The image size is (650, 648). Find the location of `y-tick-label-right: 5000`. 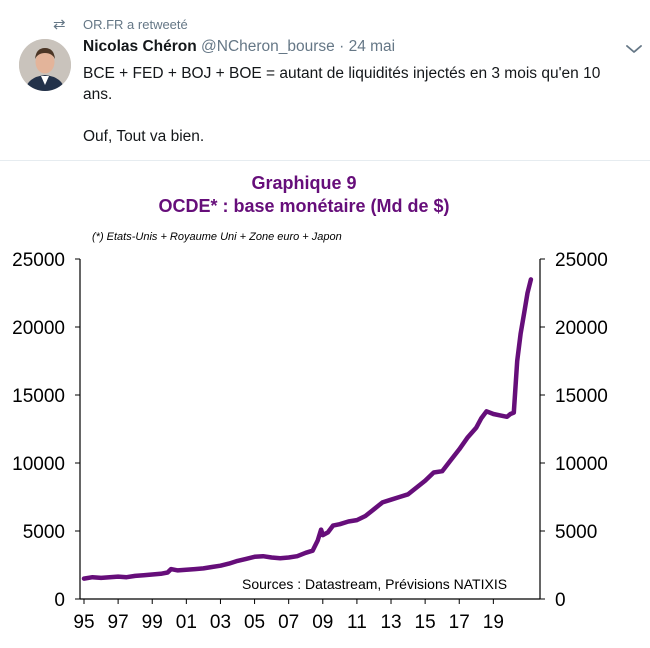

y-tick-label-right: 5000 is located at coordinates (576, 532).